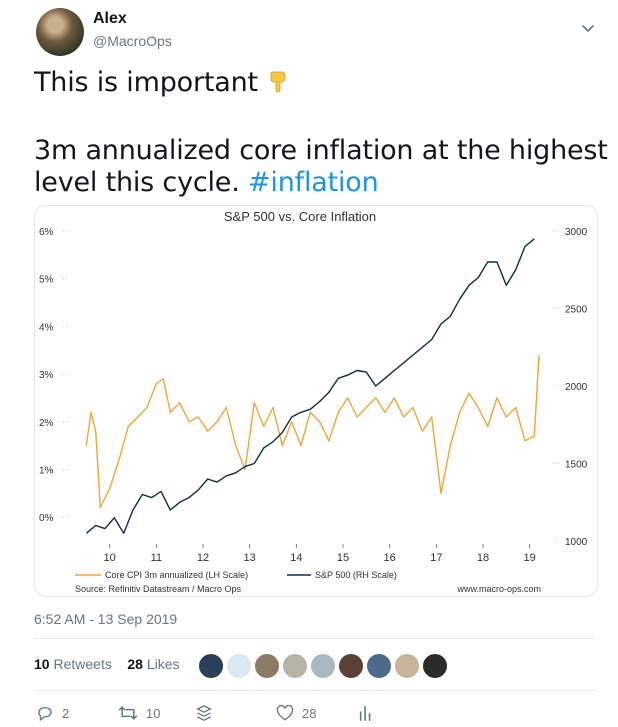 The height and width of the screenshot is (727, 618). I want to click on left-axis-tick-label: 6%, so click(46, 232).